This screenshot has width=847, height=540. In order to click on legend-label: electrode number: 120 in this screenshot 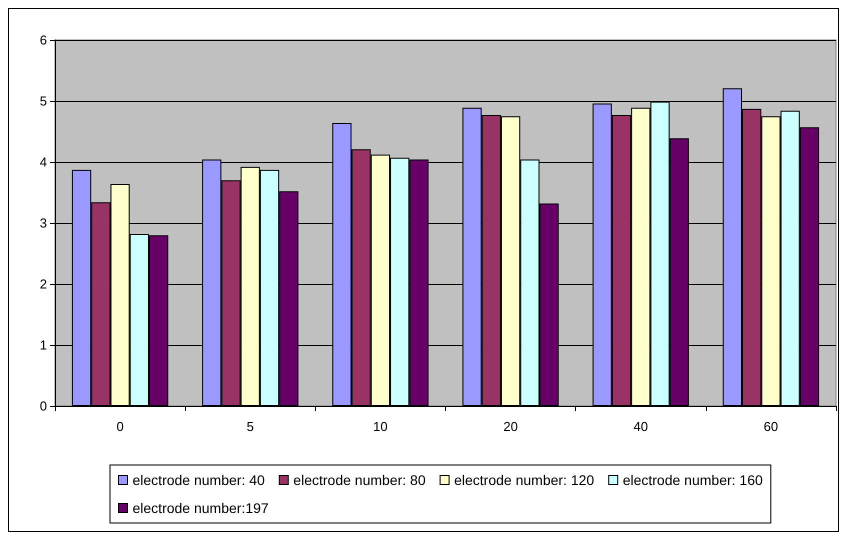, I will do `click(524, 480)`.